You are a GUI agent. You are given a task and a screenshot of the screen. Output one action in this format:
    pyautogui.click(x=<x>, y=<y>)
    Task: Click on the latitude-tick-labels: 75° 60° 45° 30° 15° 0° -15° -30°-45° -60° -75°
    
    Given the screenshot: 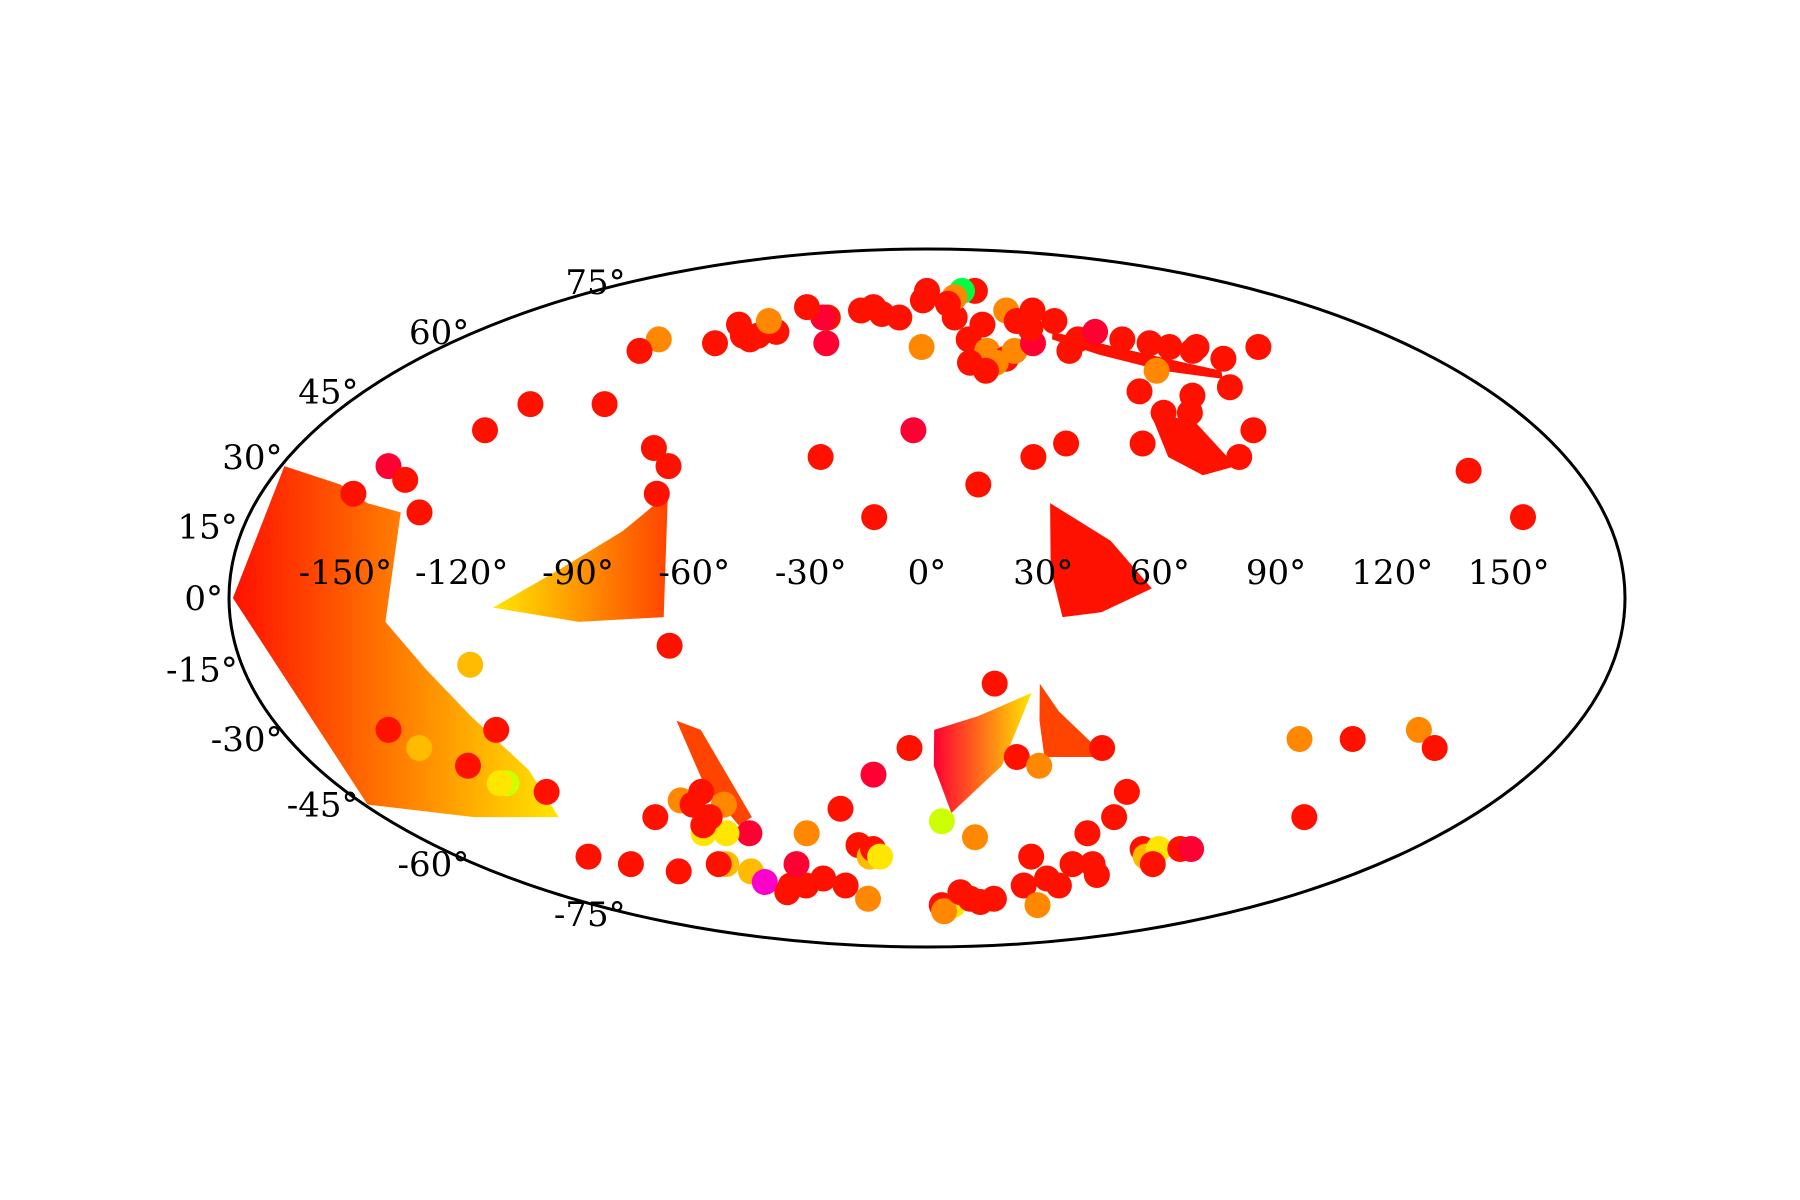 What is the action you would take?
    pyautogui.click(x=396, y=599)
    